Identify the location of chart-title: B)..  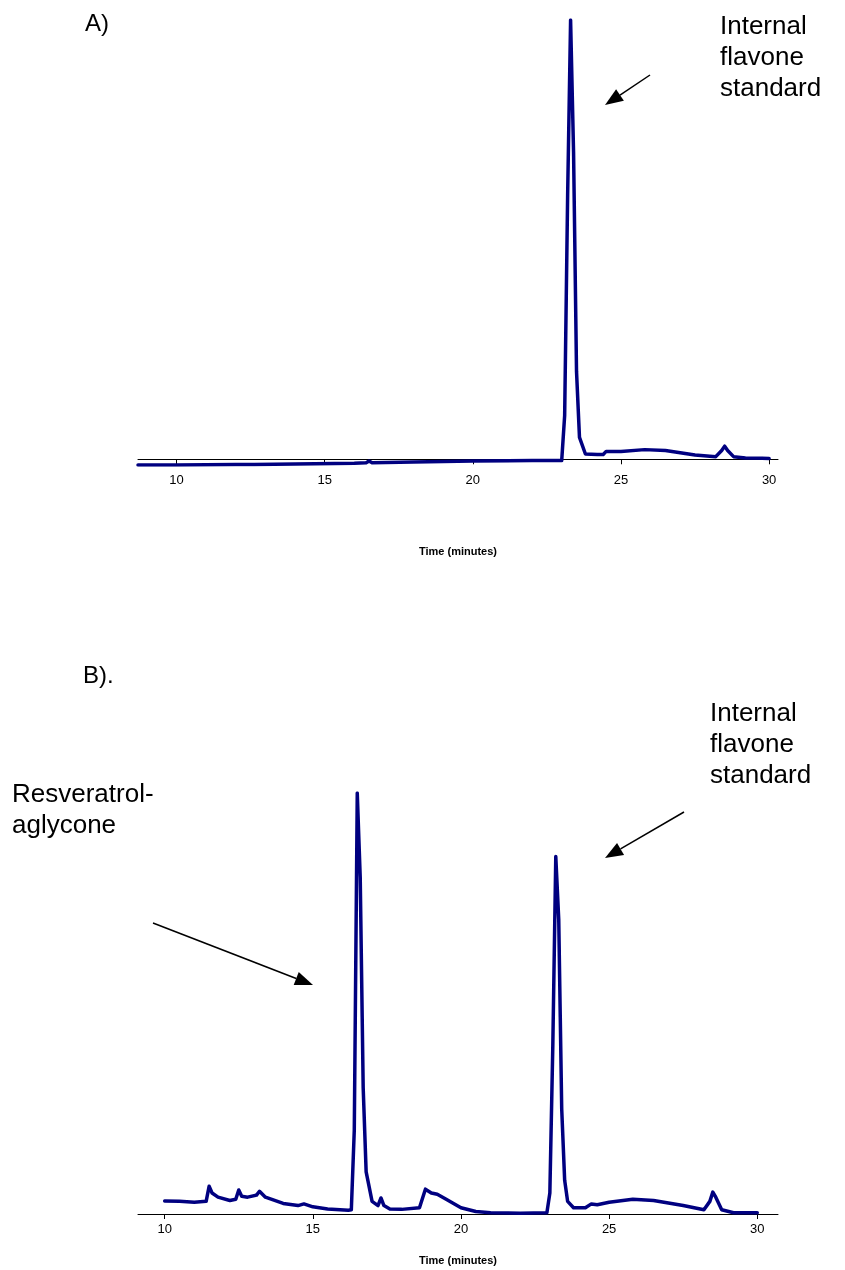
(98, 674).